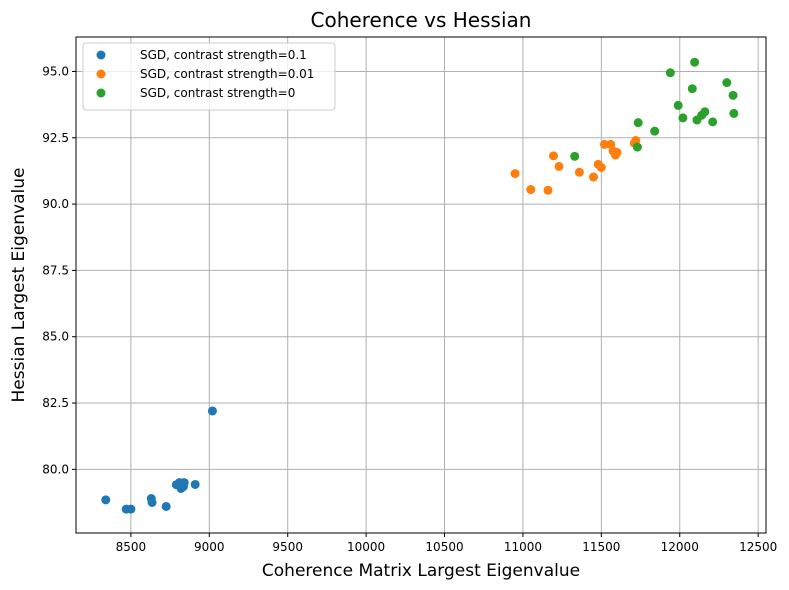  I want to click on y-axis-ticks: 80.0 82.5 85.0 87.5 90.0 92.5 95.0, so click(59, 270).